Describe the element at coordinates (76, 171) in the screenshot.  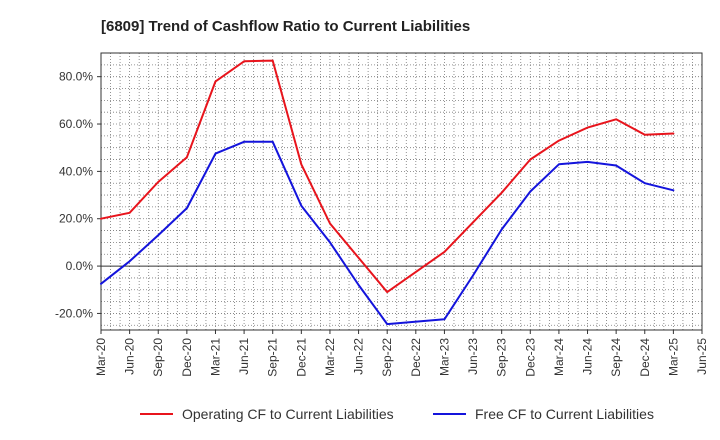
I see `y-tick-label: 40.0%` at that location.